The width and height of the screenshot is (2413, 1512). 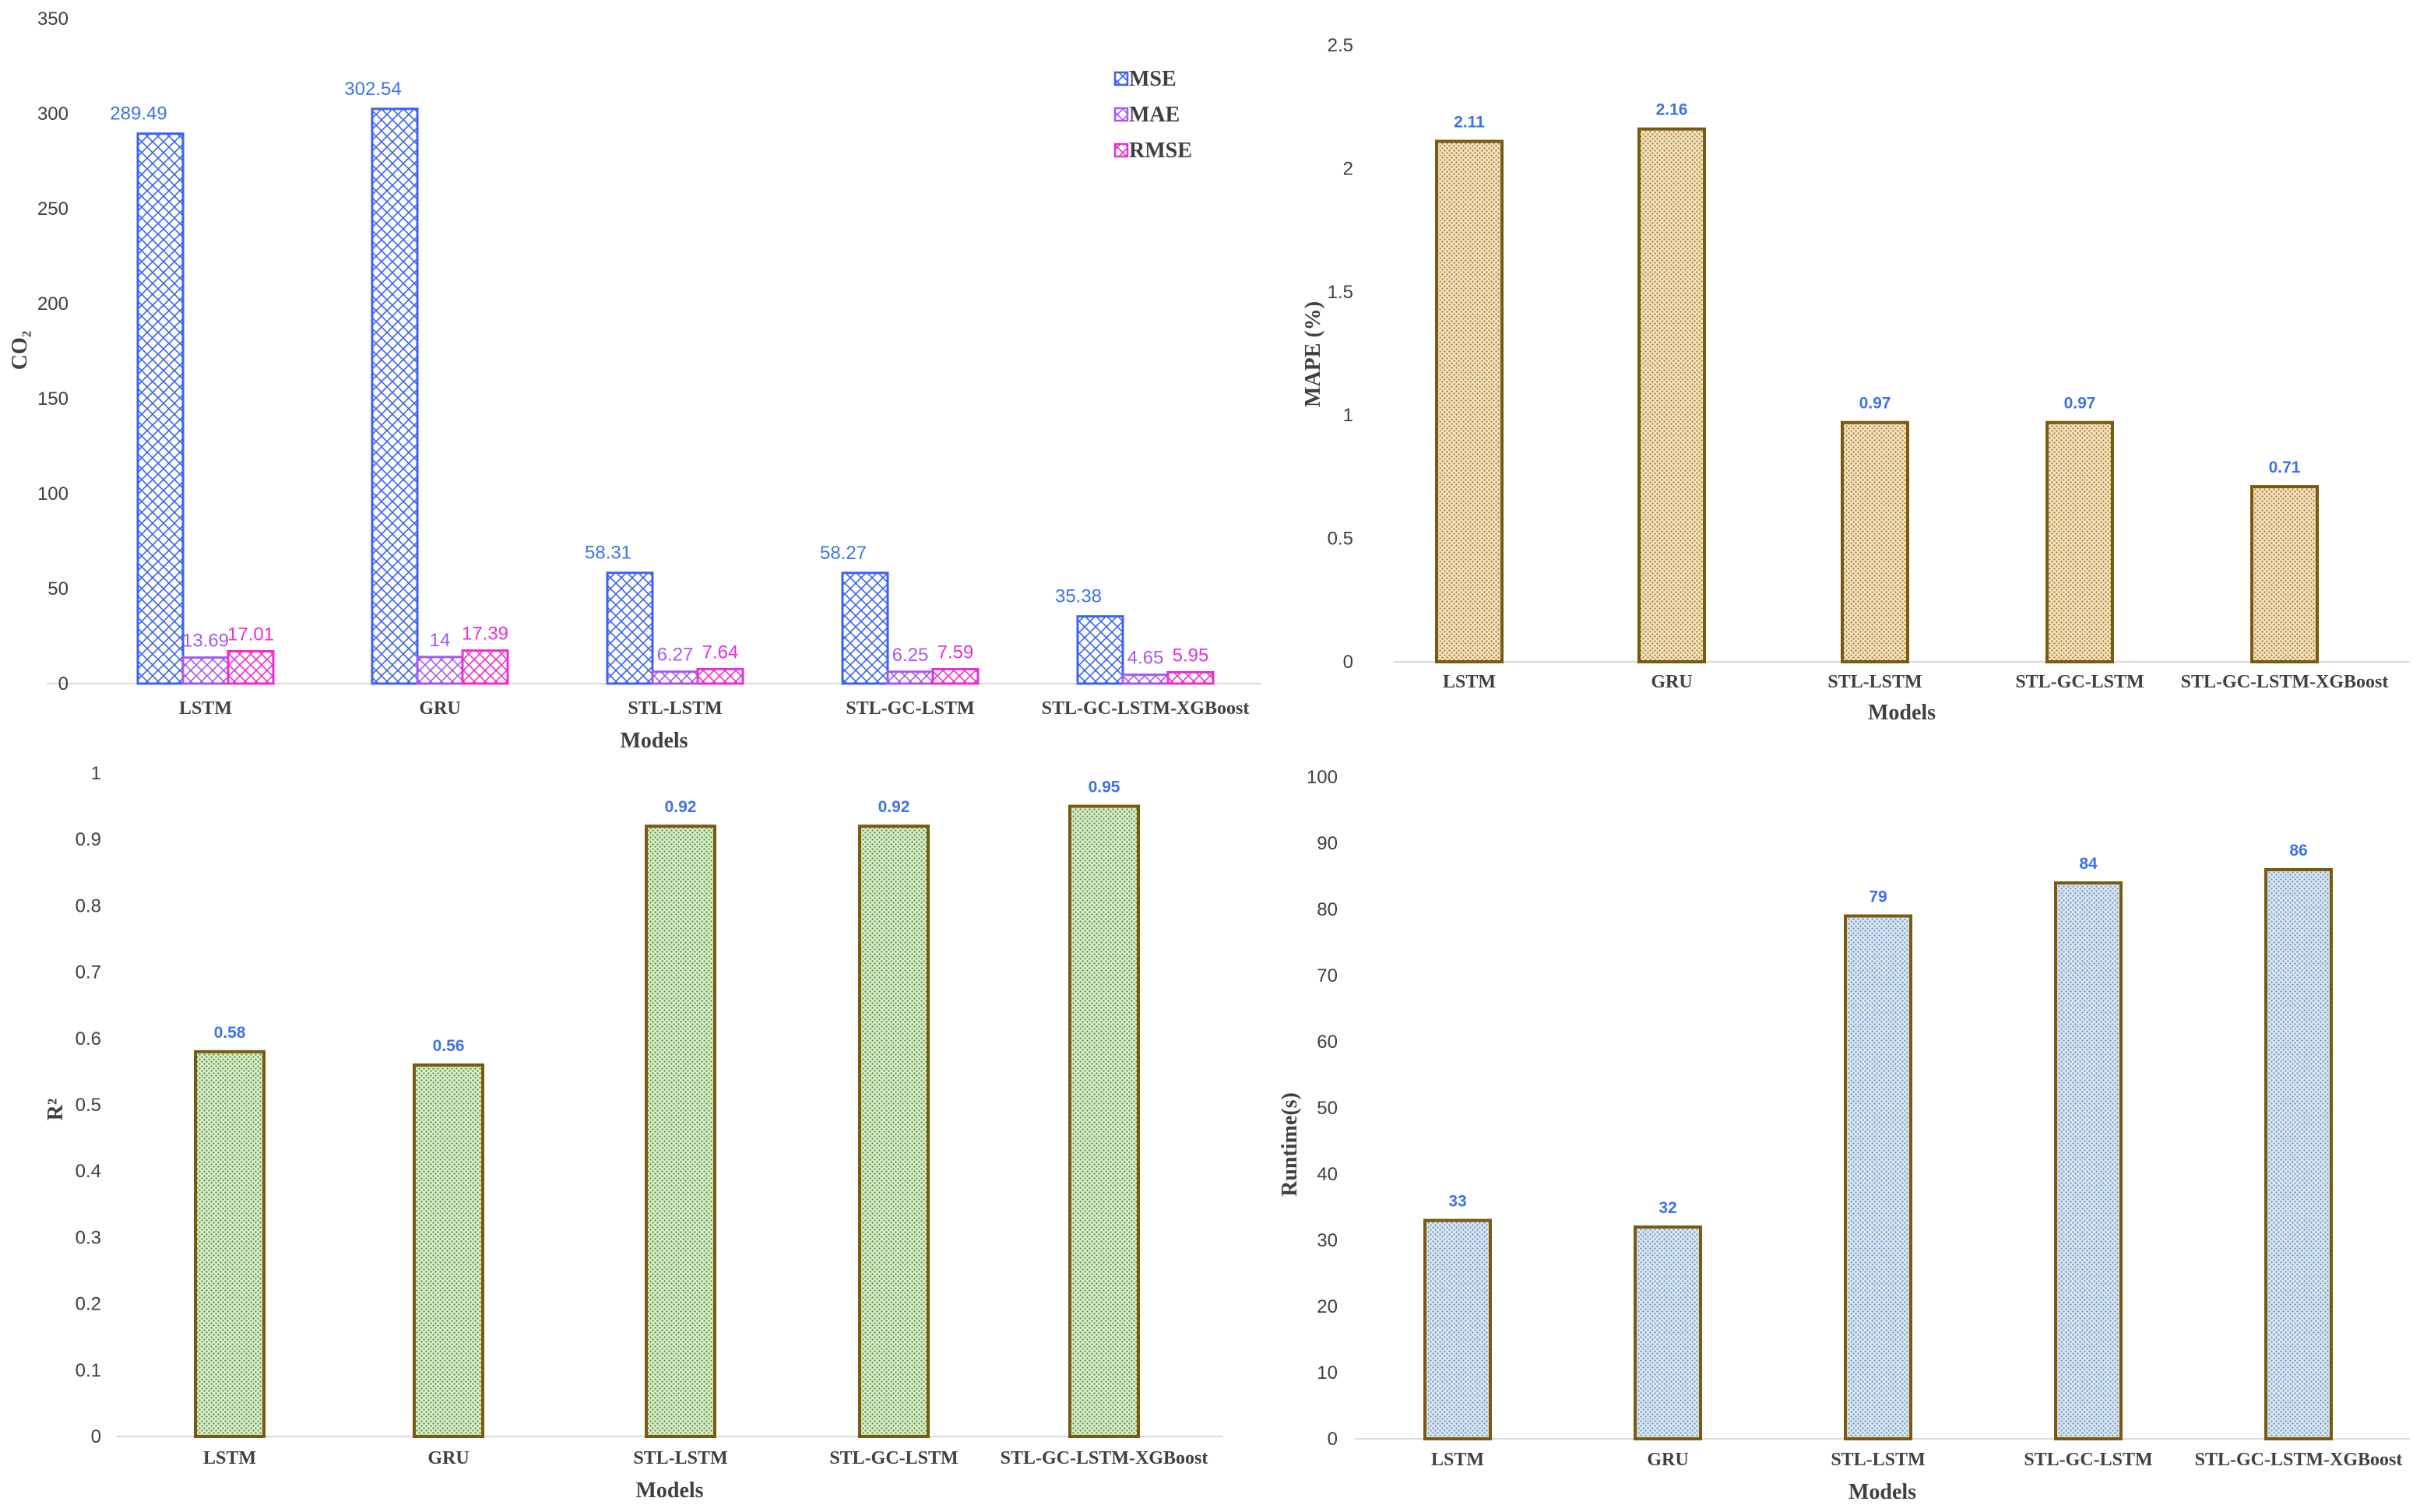 What do you see at coordinates (1121, 114) in the screenshot?
I see `legend-swatch-mae` at bounding box center [1121, 114].